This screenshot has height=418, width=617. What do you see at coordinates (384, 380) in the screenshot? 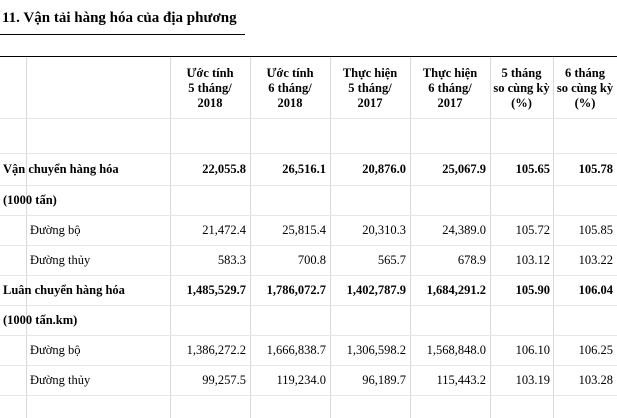
I see `cell: 96,189.7` at bounding box center [384, 380].